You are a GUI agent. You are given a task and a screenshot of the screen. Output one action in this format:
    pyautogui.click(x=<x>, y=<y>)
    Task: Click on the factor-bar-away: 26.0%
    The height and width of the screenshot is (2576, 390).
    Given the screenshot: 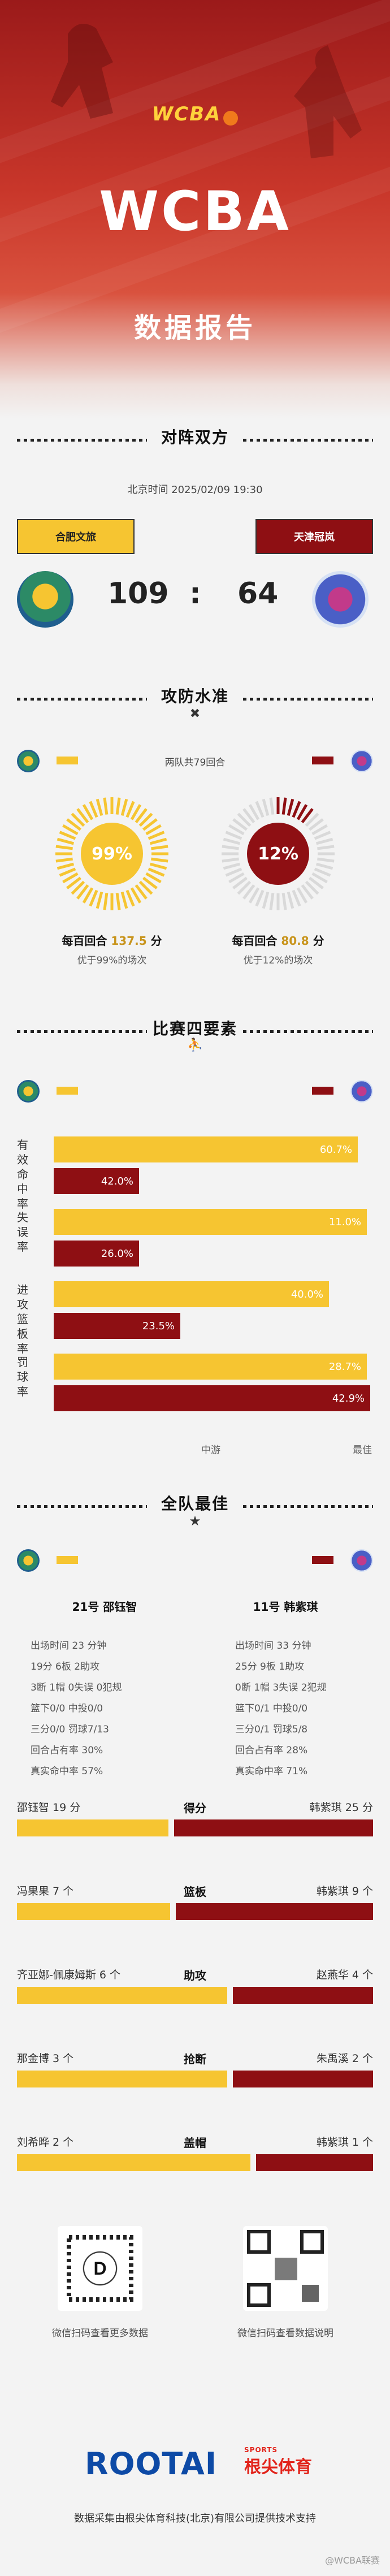 What is the action you would take?
    pyautogui.click(x=96, y=1254)
    